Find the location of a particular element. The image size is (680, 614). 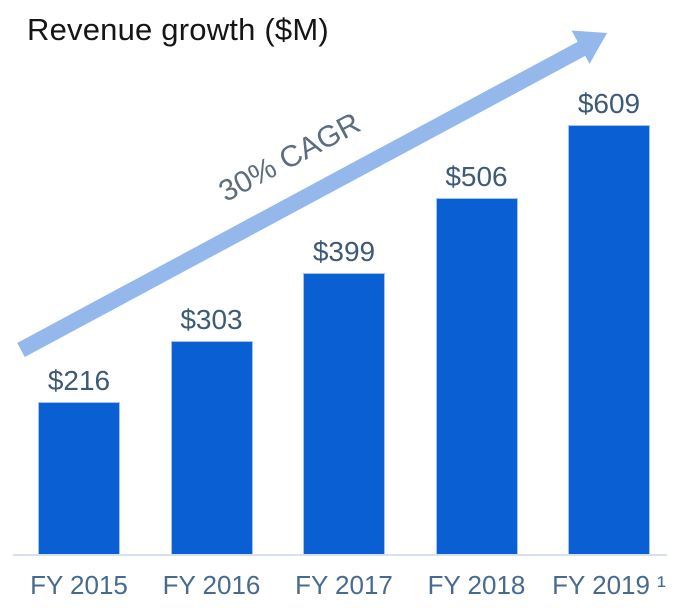

bar-fy-2018 is located at coordinates (476, 376).